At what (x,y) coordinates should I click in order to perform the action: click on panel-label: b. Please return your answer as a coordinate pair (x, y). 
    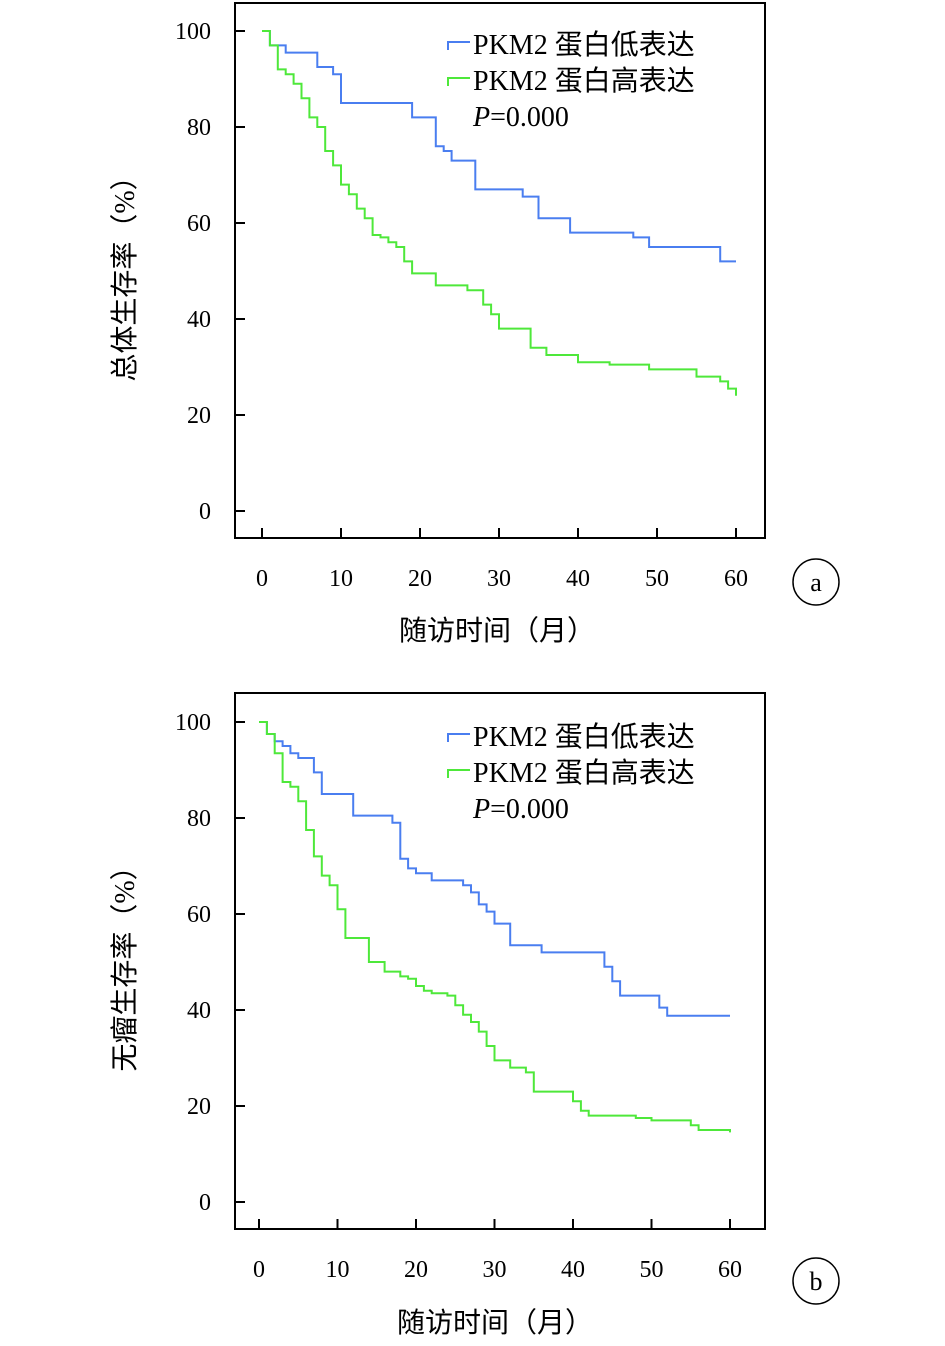
    Looking at the image, I should click on (816, 1281).